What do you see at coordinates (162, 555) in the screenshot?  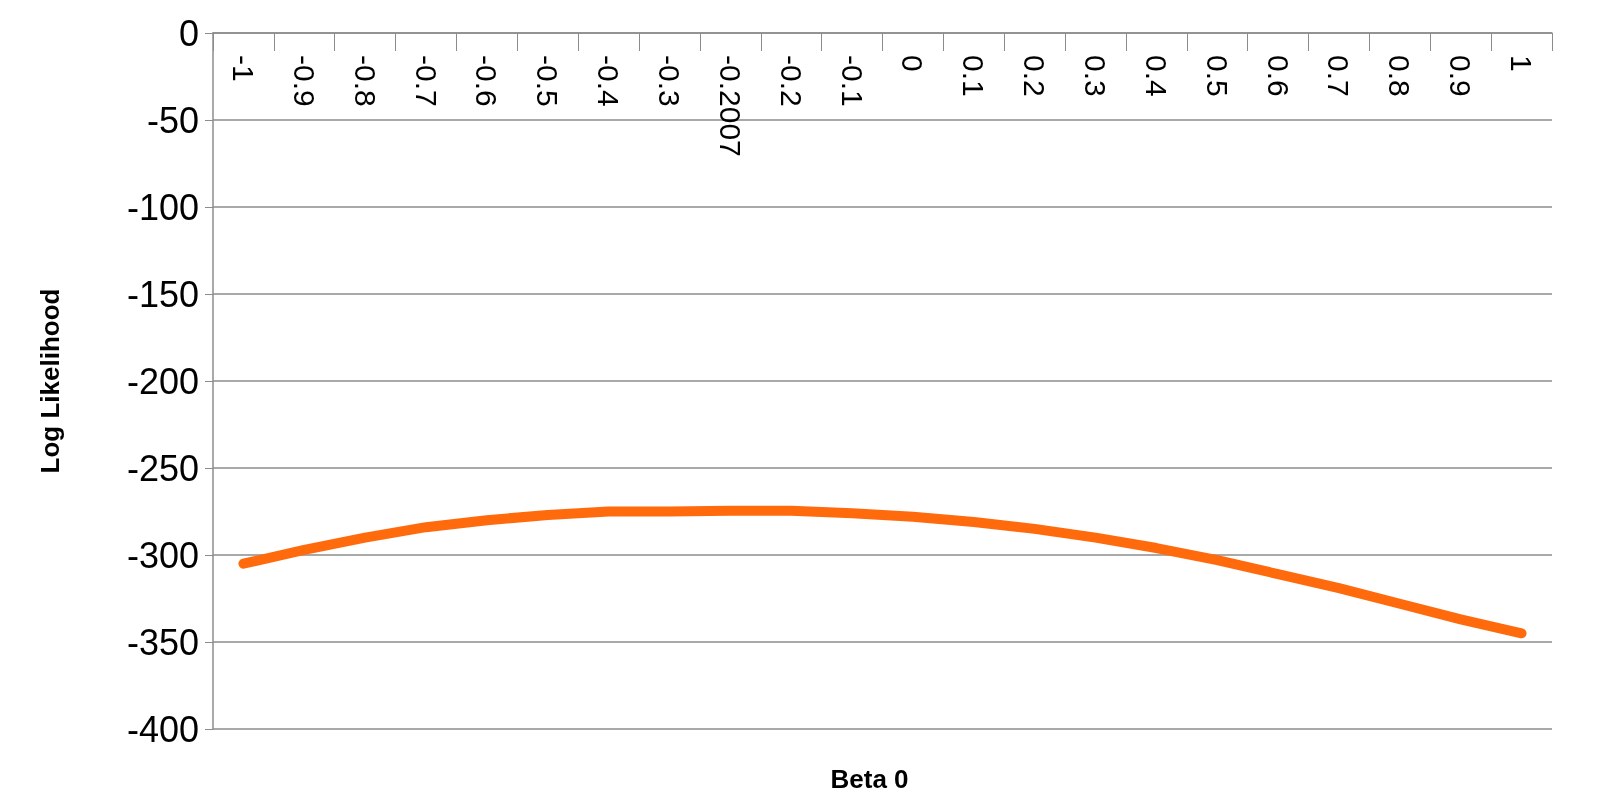 I see `y-tick-label: -300` at bounding box center [162, 555].